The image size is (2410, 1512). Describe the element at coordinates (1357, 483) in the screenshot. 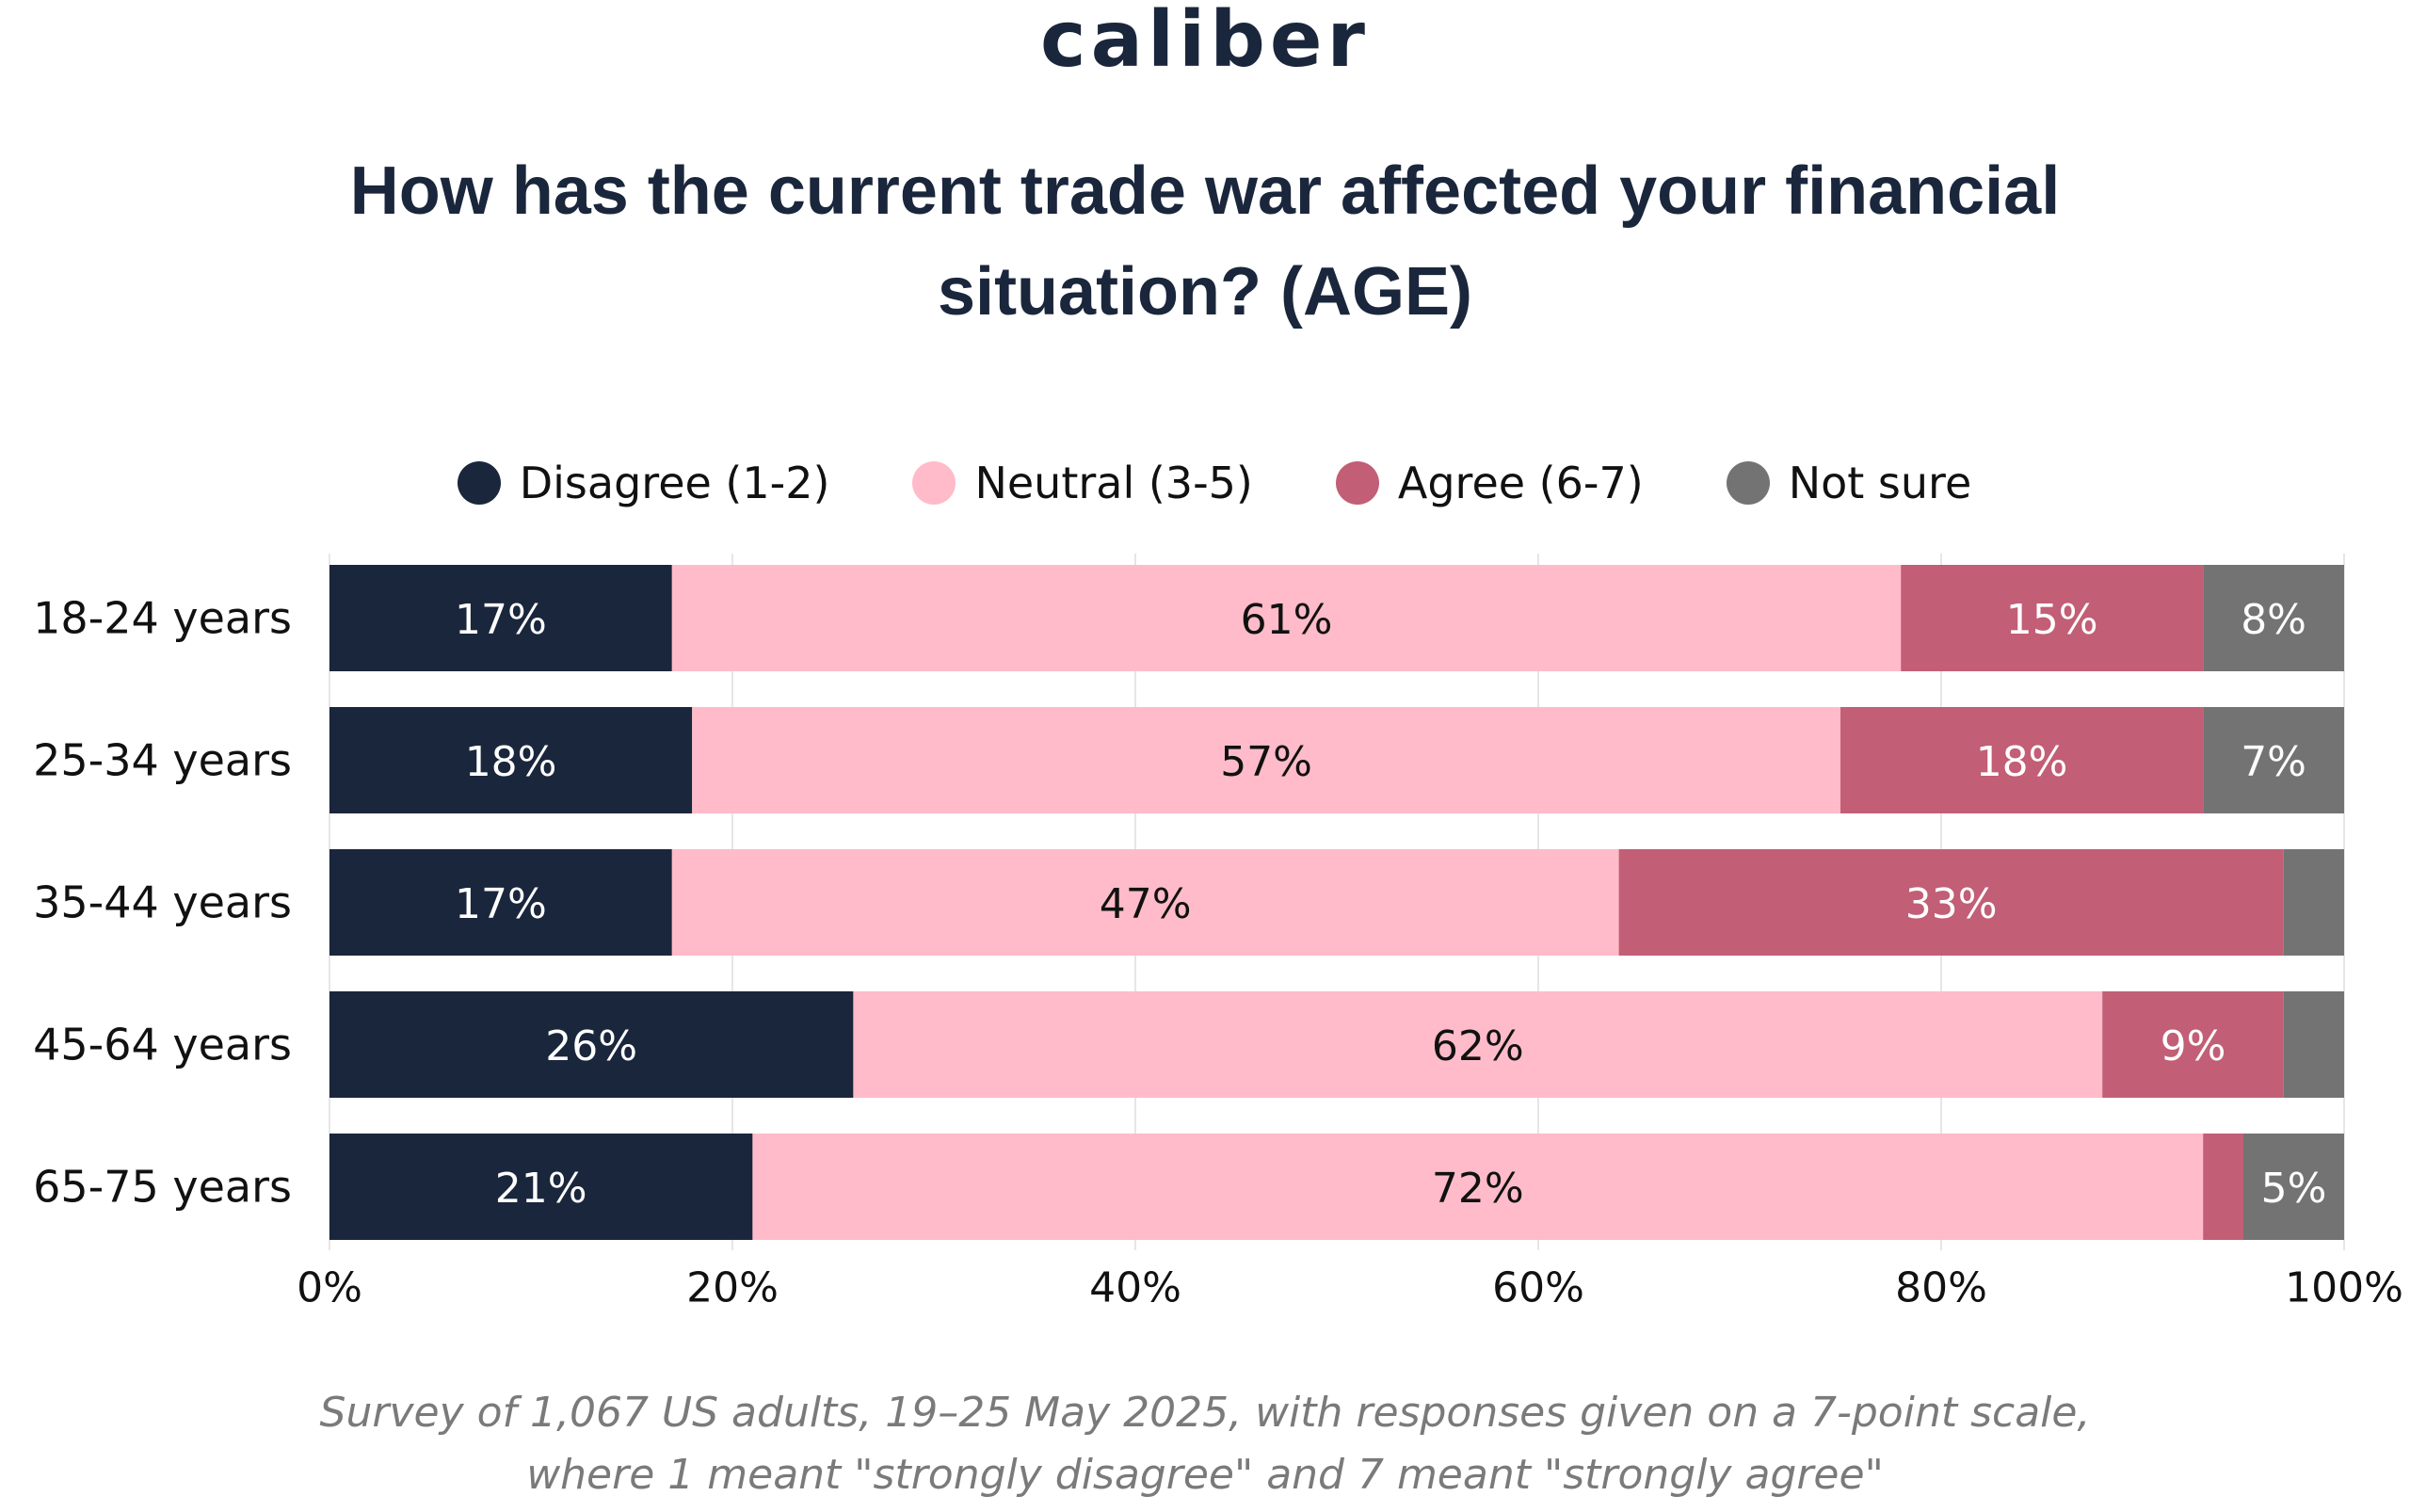

I see `legend-swatch-agree` at that location.